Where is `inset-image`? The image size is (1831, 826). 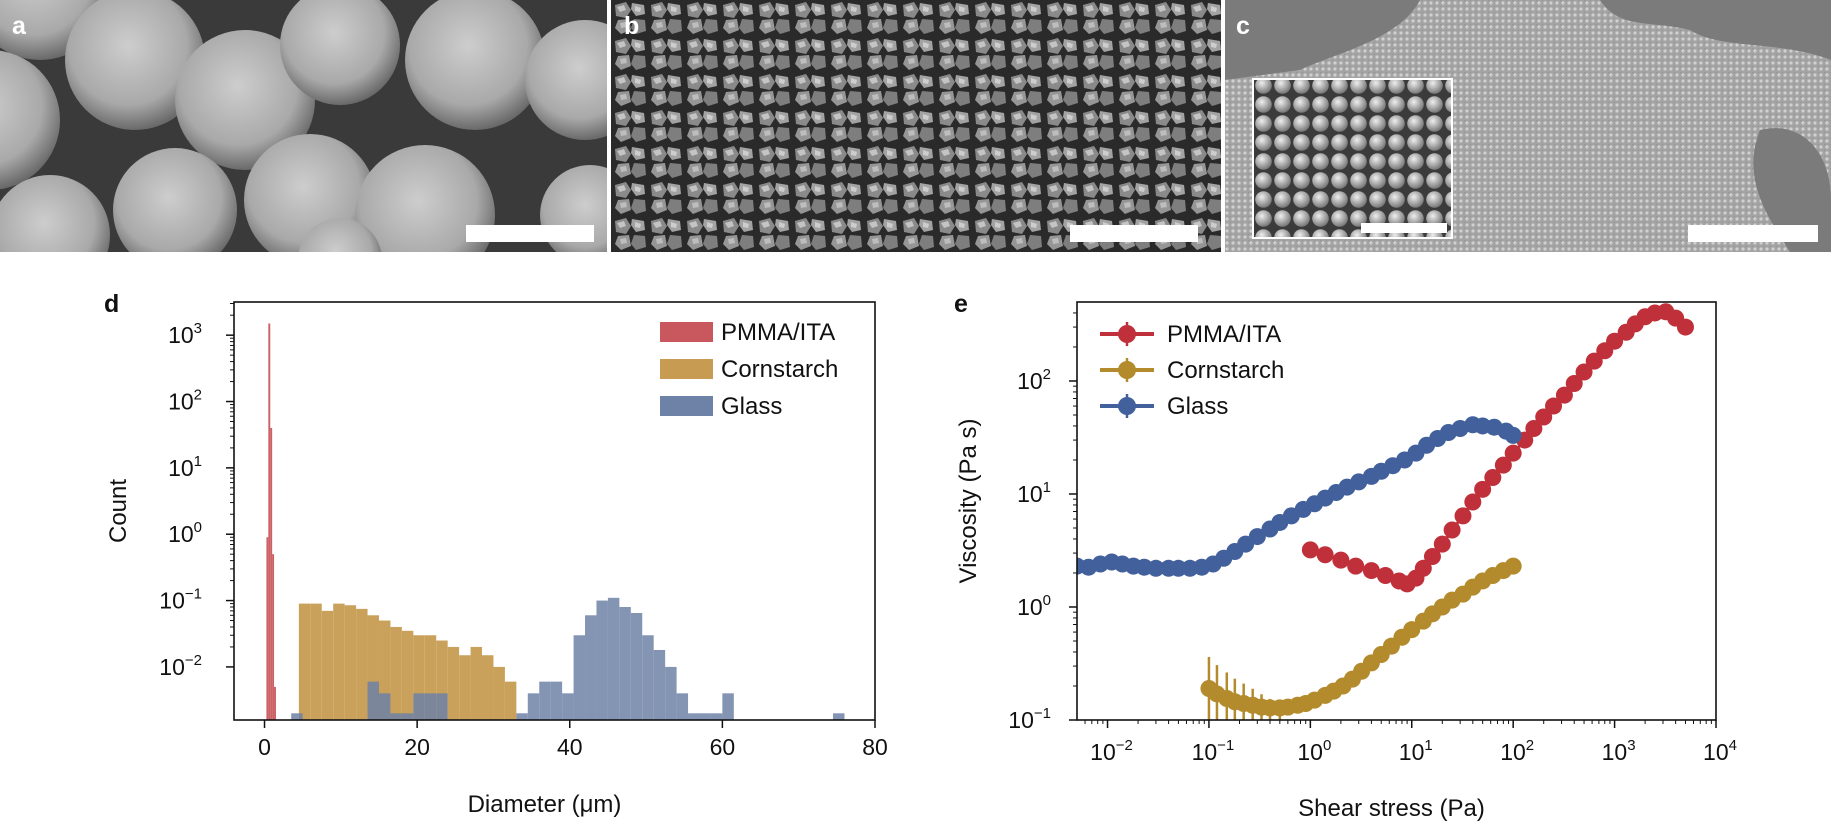
inset-image is located at coordinates (1352, 158).